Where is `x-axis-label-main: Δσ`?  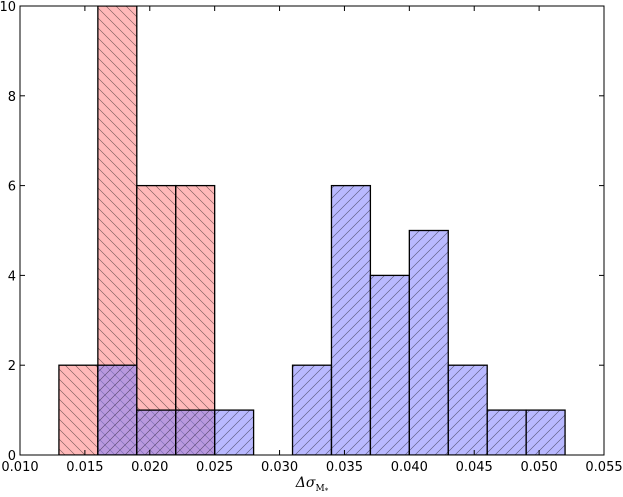
x-axis-label-main: Δσ is located at coordinates (305, 483).